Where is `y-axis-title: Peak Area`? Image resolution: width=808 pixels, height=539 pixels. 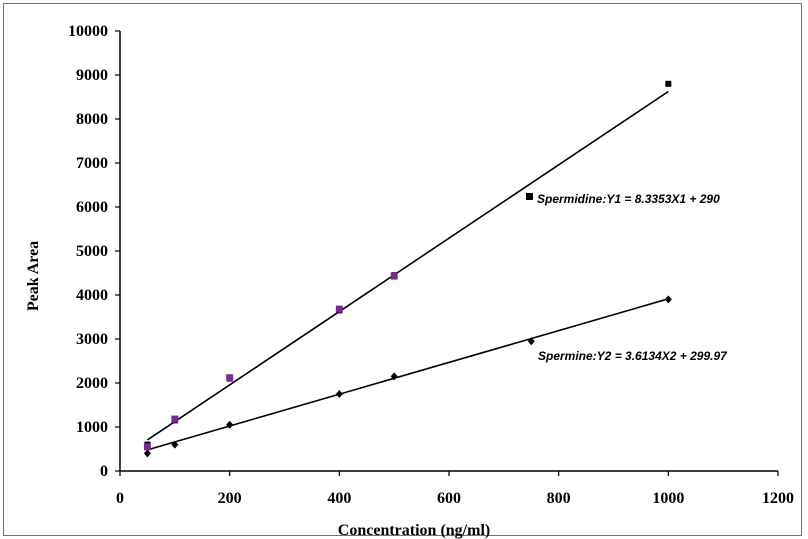 y-axis-title: Peak Area is located at coordinates (33, 276).